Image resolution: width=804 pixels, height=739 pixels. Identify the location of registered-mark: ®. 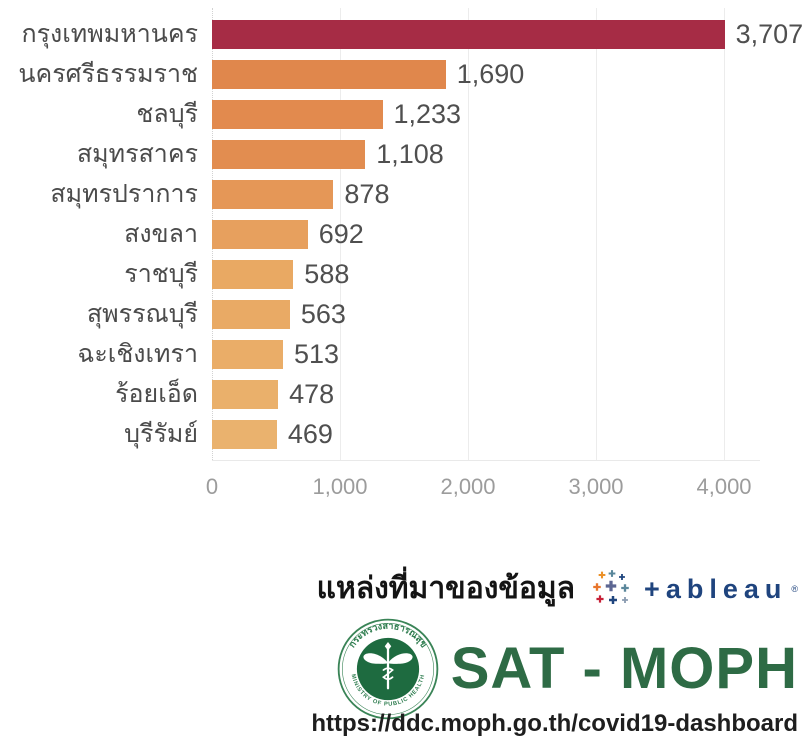
(794, 589).